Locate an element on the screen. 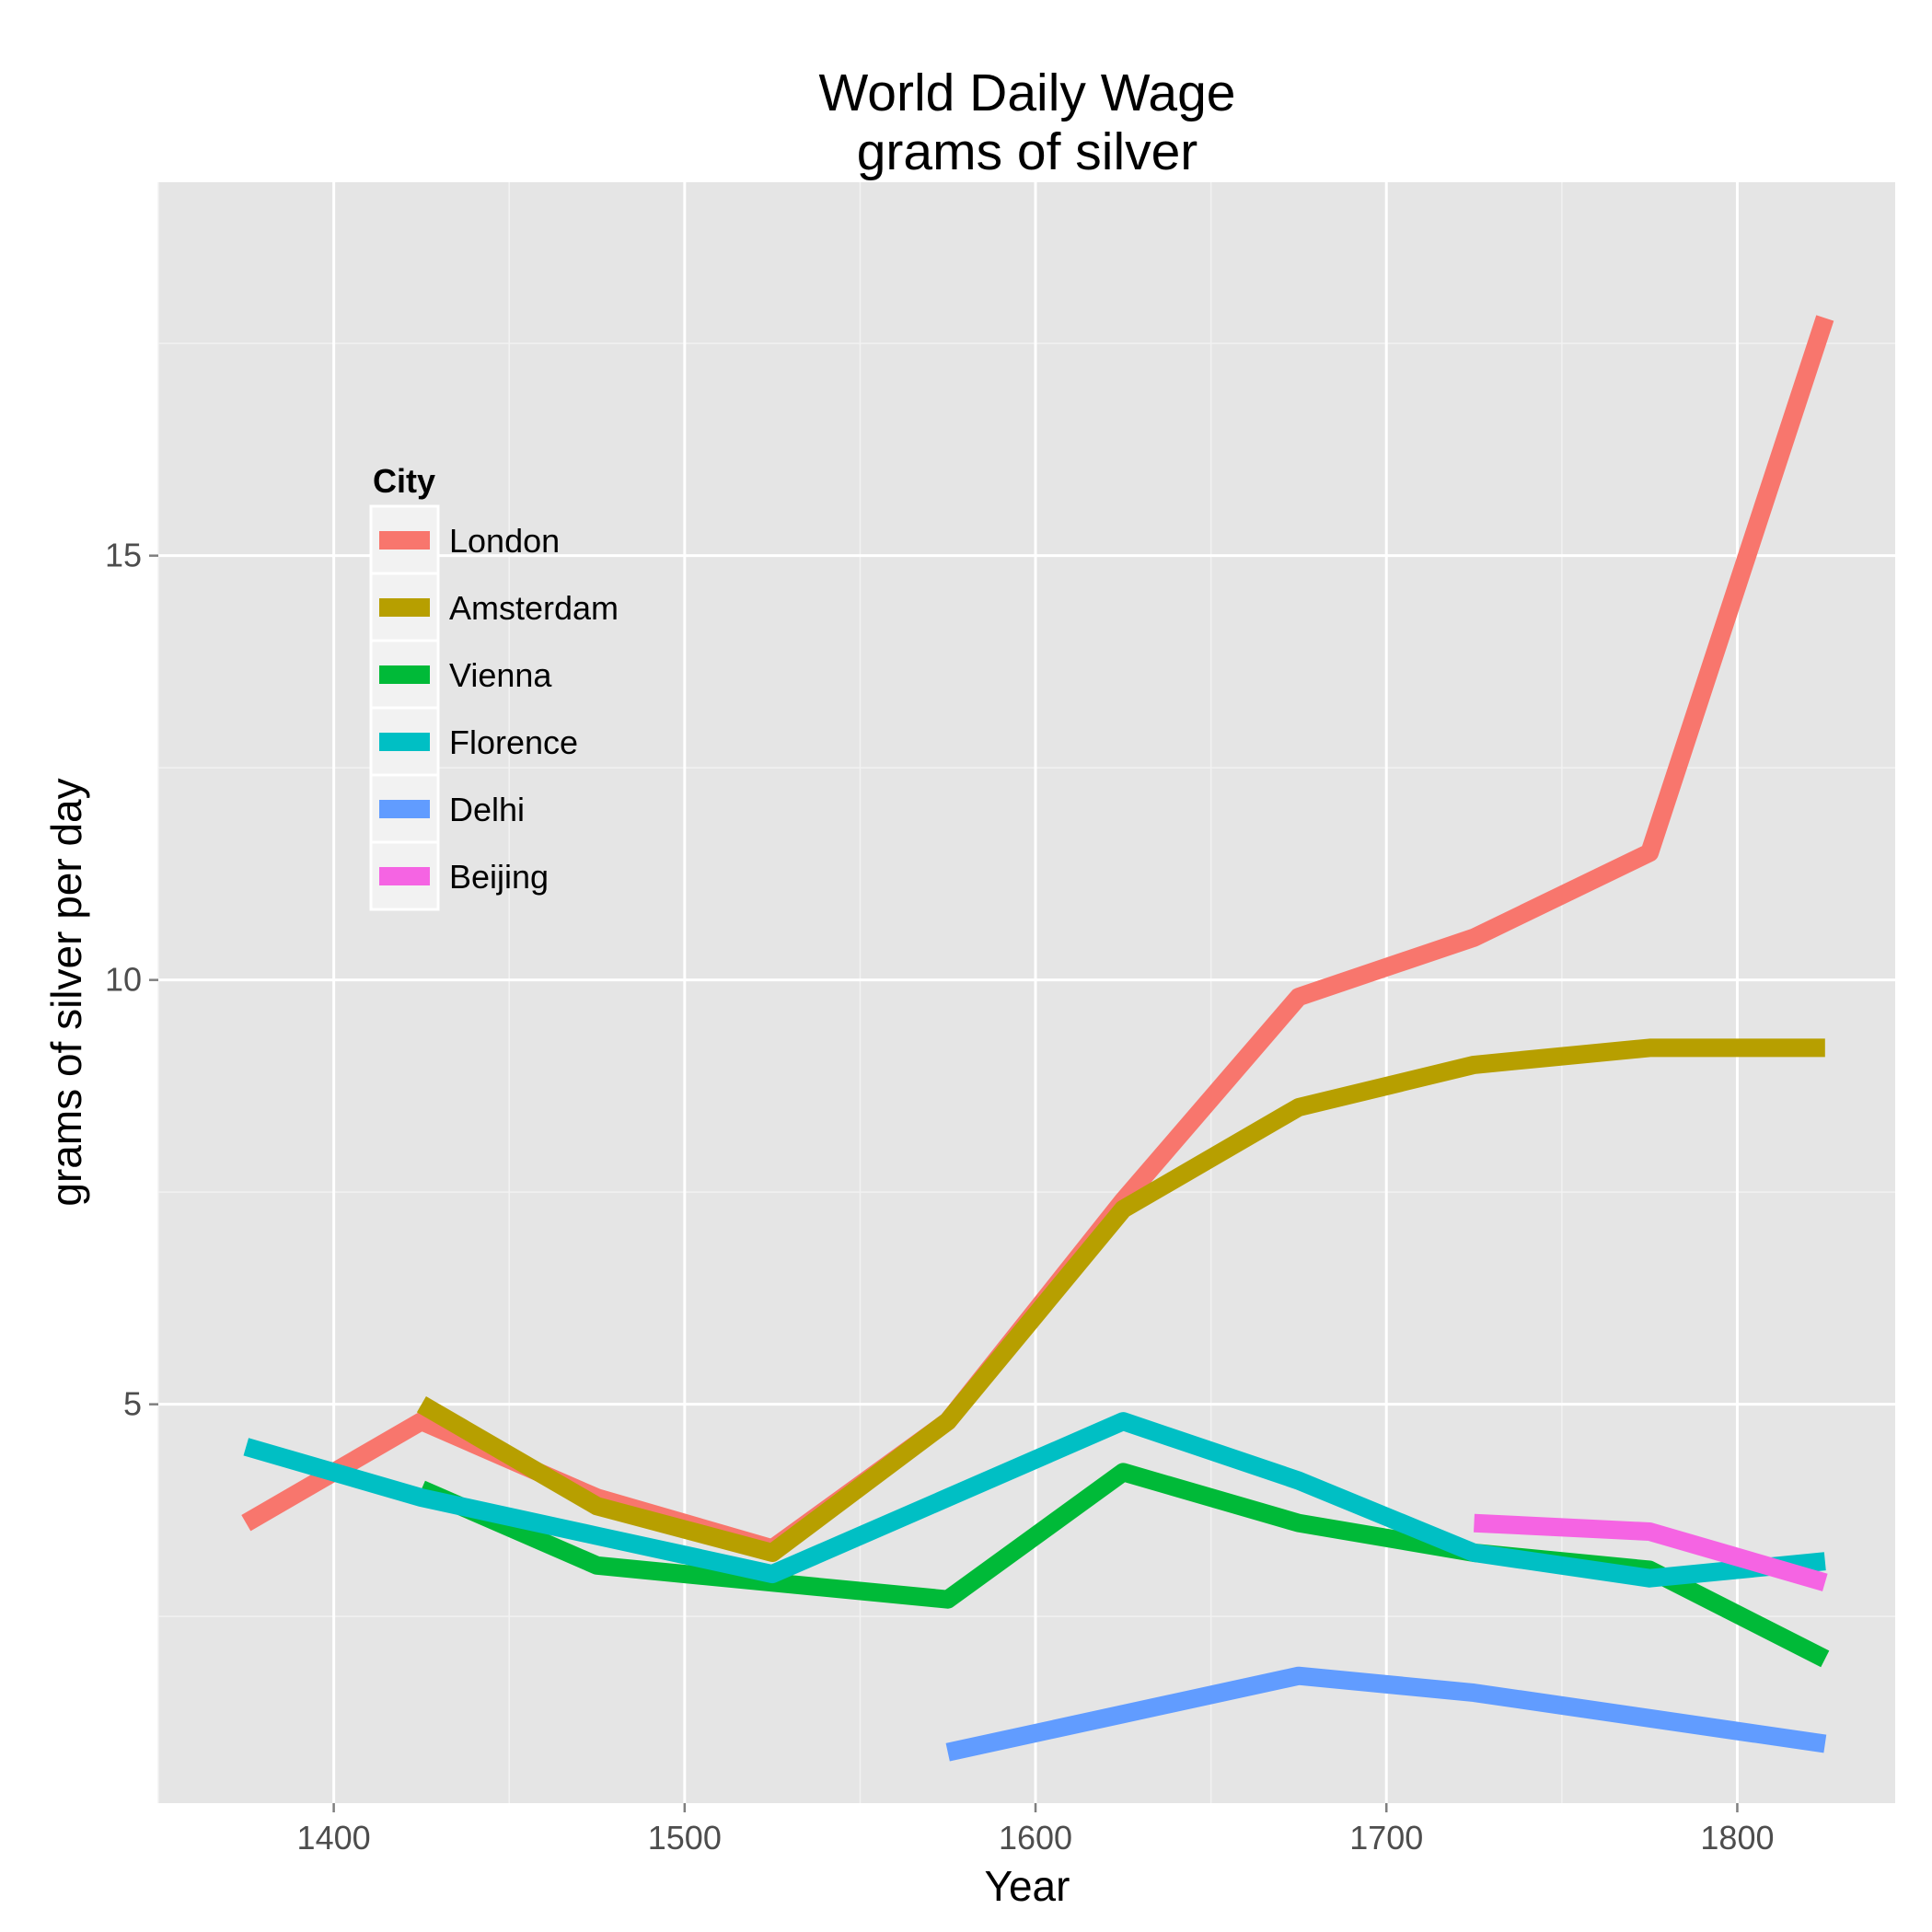 The width and height of the screenshot is (1932, 1932). y-axis: 5 10 15 is located at coordinates (132, 980).